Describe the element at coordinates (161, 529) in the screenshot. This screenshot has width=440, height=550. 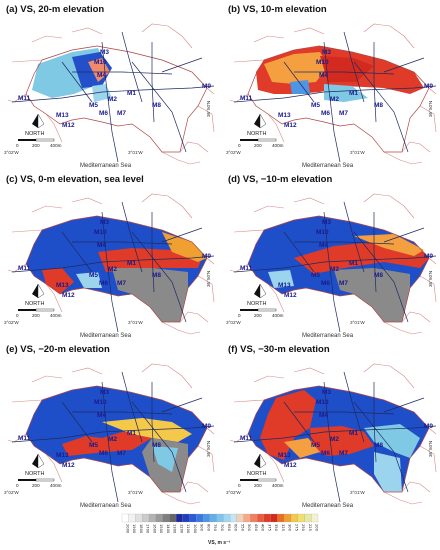
I see `legend-tick: 1500` at that location.